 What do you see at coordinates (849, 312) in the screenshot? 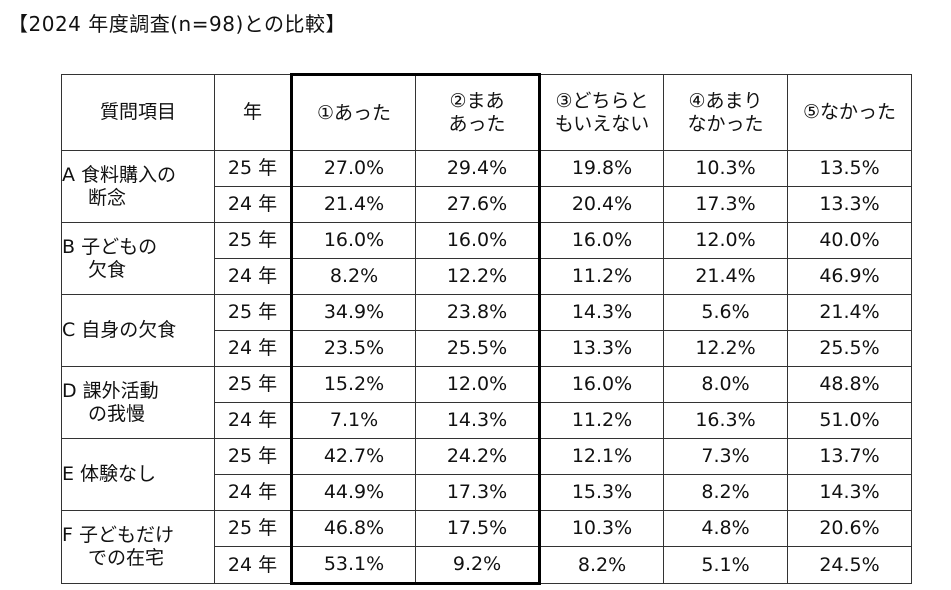
I see `value-cell-no: 21.4%` at bounding box center [849, 312].